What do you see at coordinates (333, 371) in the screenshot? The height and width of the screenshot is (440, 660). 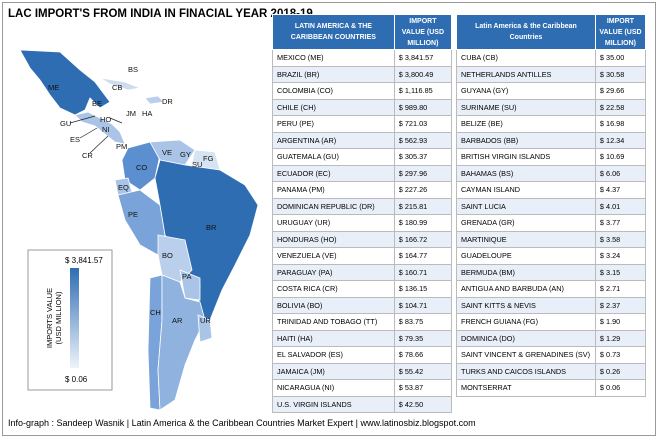 I see `country-cell: JAMAICA (JM)` at bounding box center [333, 371].